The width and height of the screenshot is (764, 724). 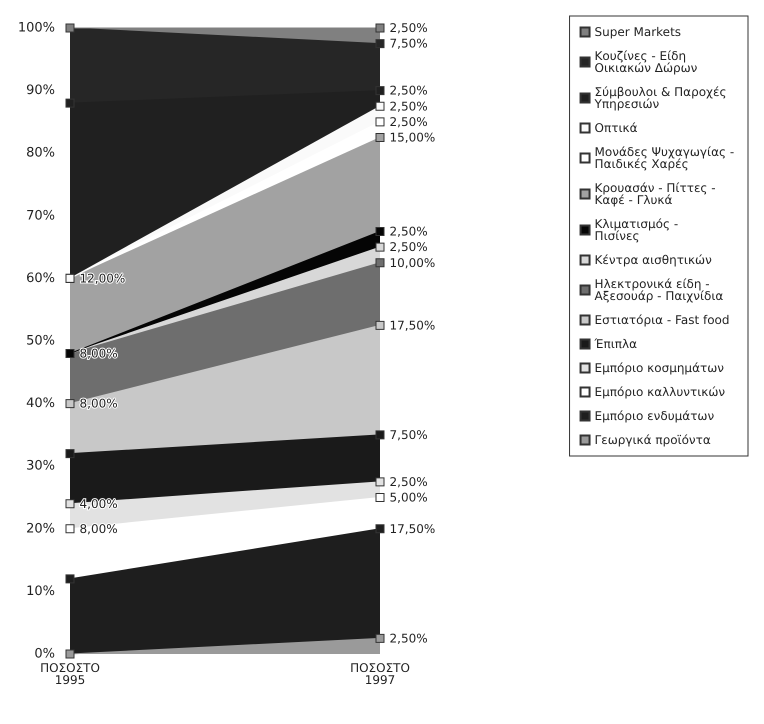 What do you see at coordinates (40, 341) in the screenshot?
I see `y-tick-label: 50%` at bounding box center [40, 341].